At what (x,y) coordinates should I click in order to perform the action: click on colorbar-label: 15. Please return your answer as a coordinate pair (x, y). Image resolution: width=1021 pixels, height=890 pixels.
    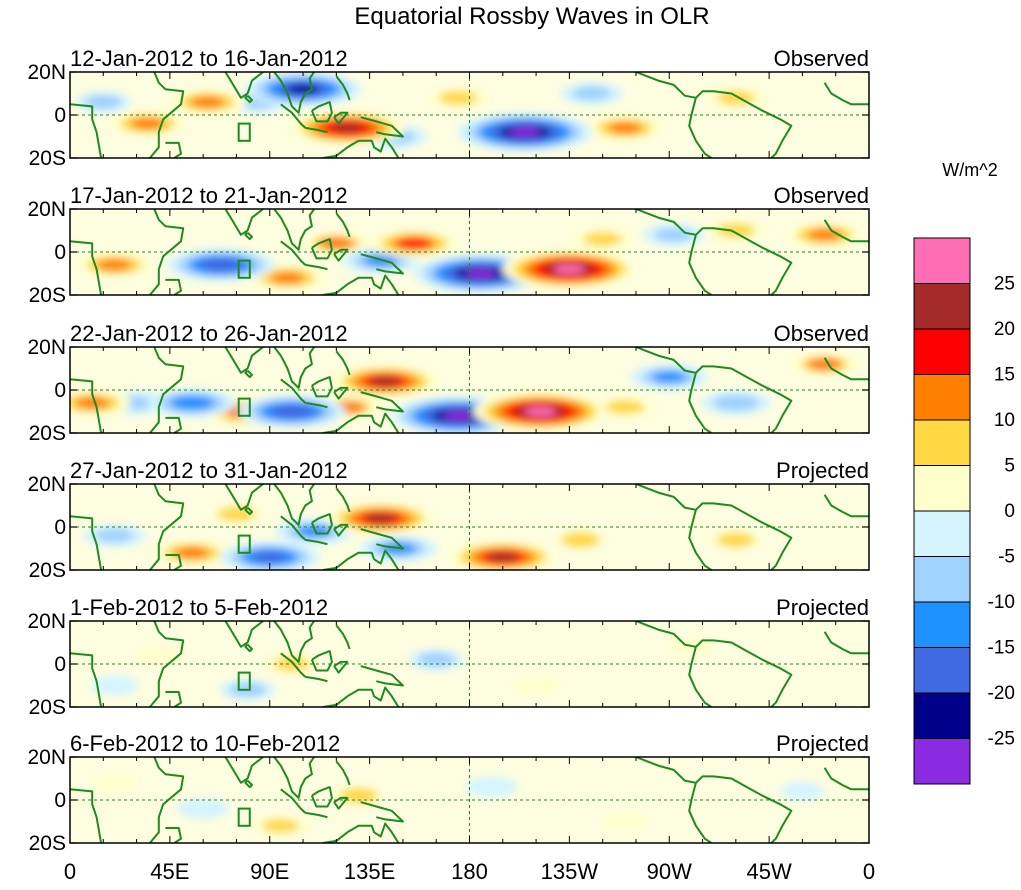
    Looking at the image, I should click on (1004, 375).